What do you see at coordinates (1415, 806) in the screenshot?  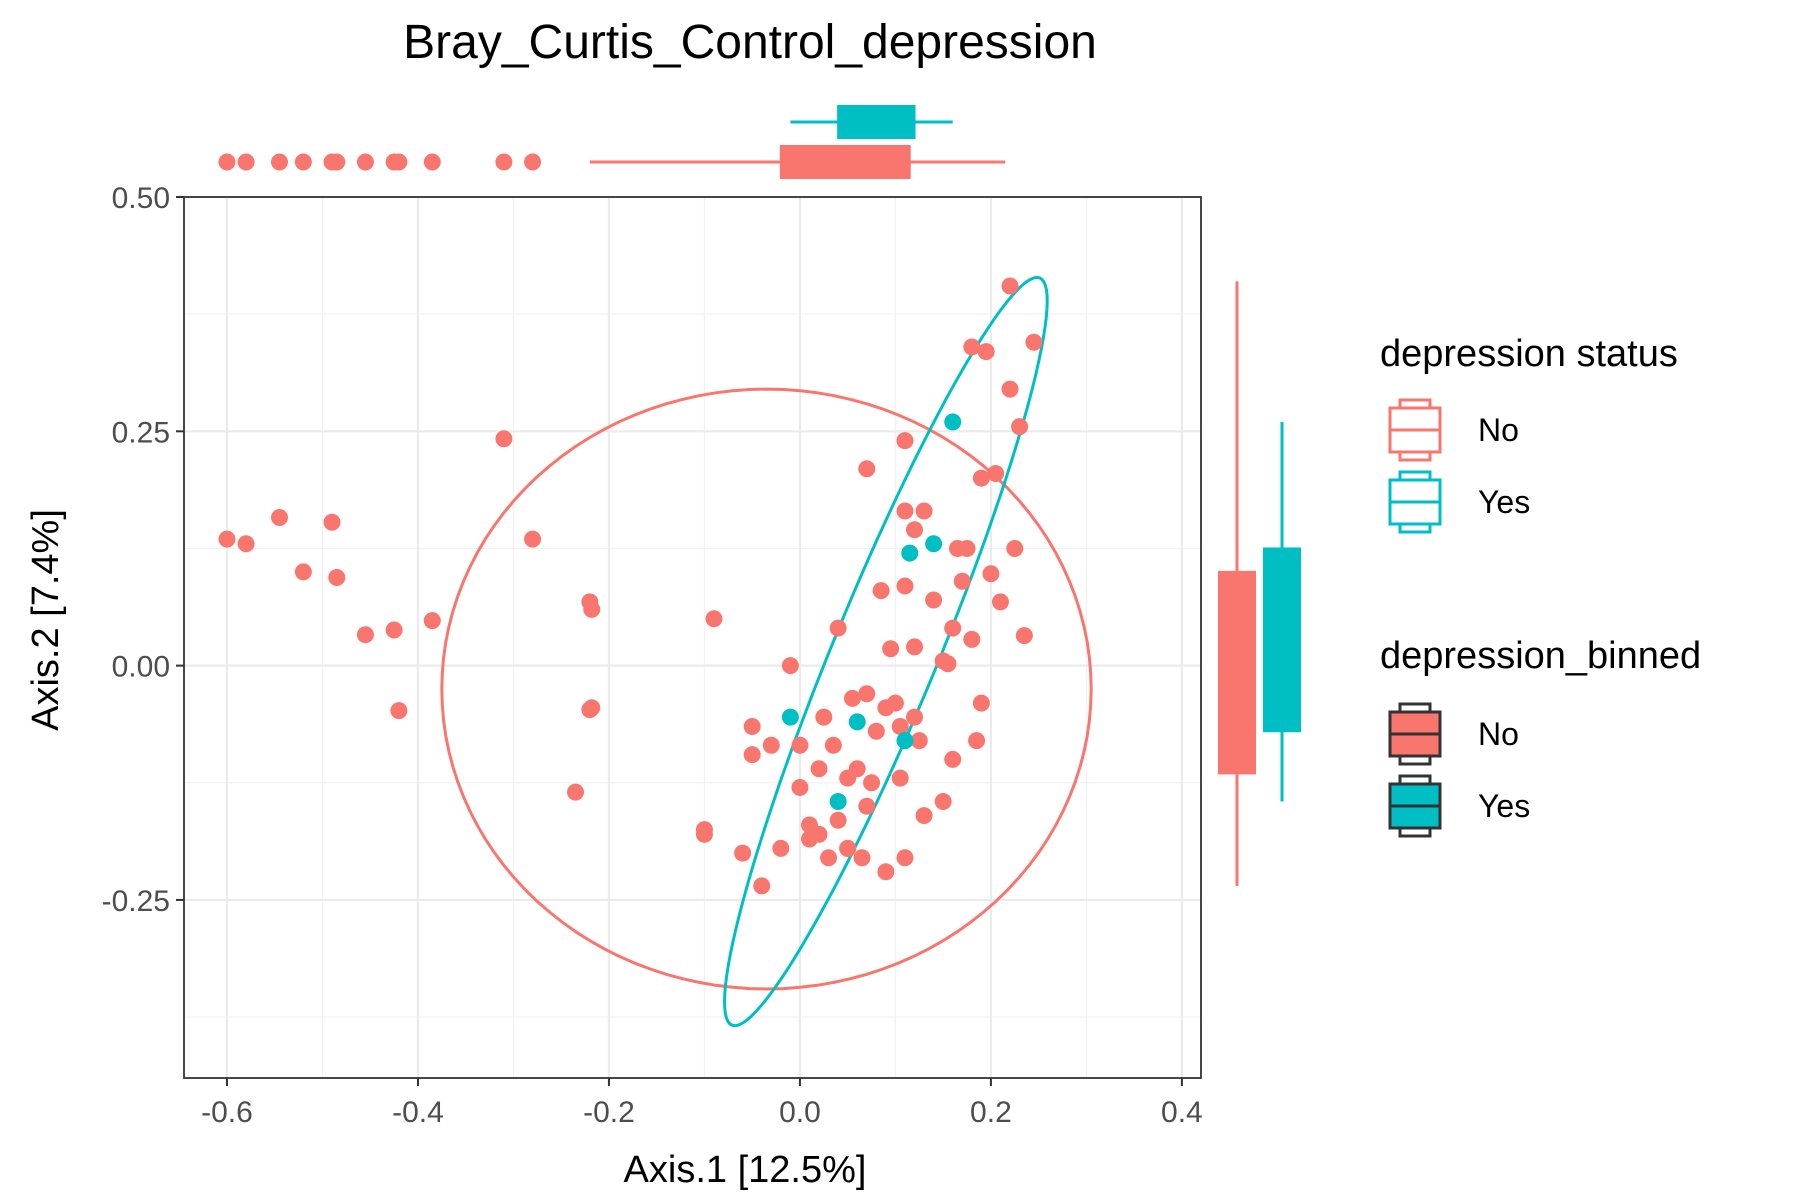 I see `legend-key-binned-yes` at bounding box center [1415, 806].